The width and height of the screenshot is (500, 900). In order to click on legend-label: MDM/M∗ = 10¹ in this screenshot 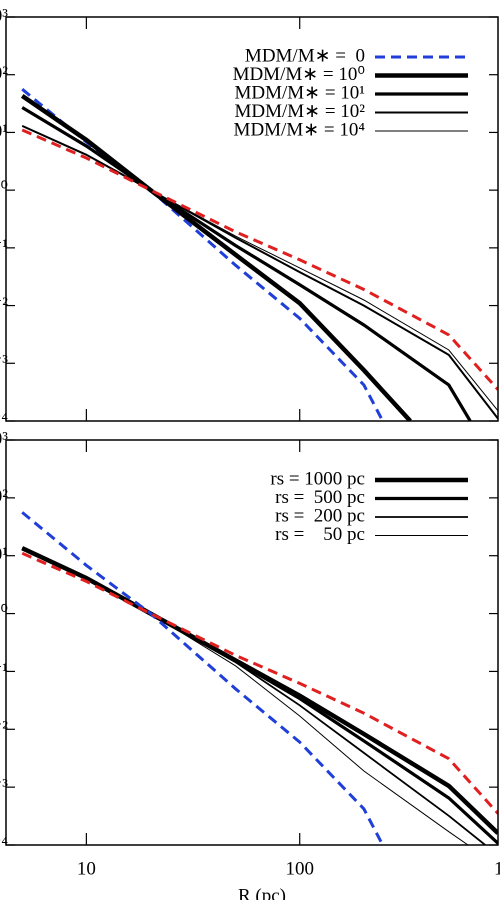, I will do `click(299, 92)`.